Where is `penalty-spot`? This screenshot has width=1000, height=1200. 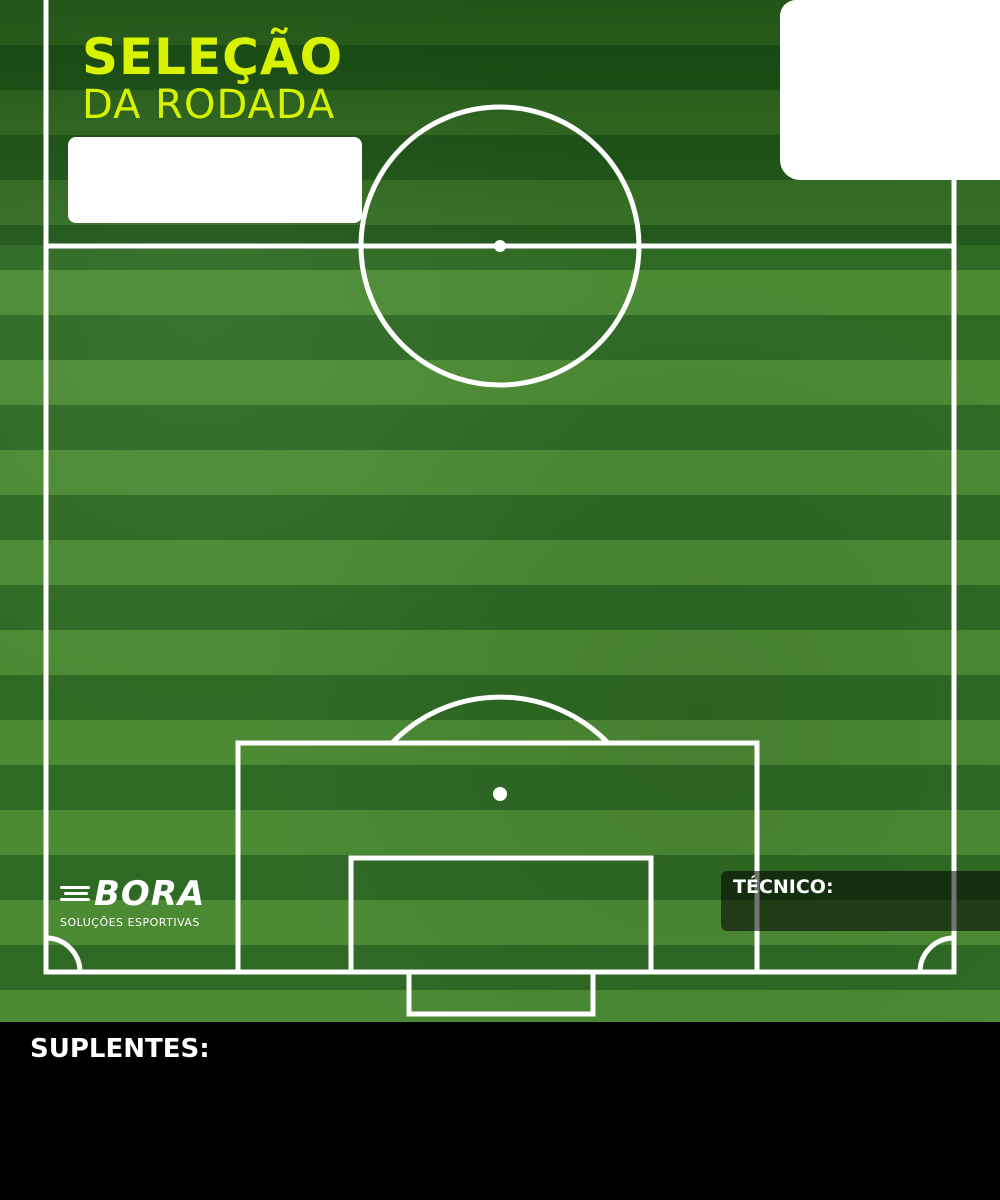
penalty-spot is located at coordinates (500, 794).